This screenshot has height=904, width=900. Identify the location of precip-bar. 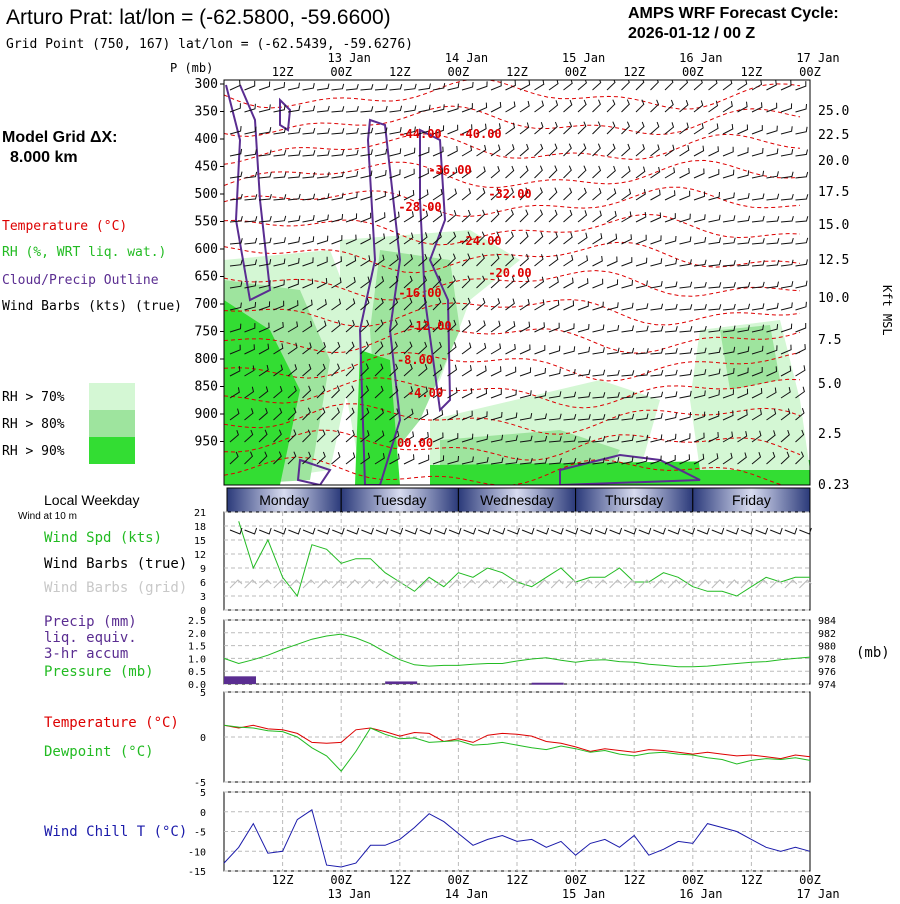
(547, 683).